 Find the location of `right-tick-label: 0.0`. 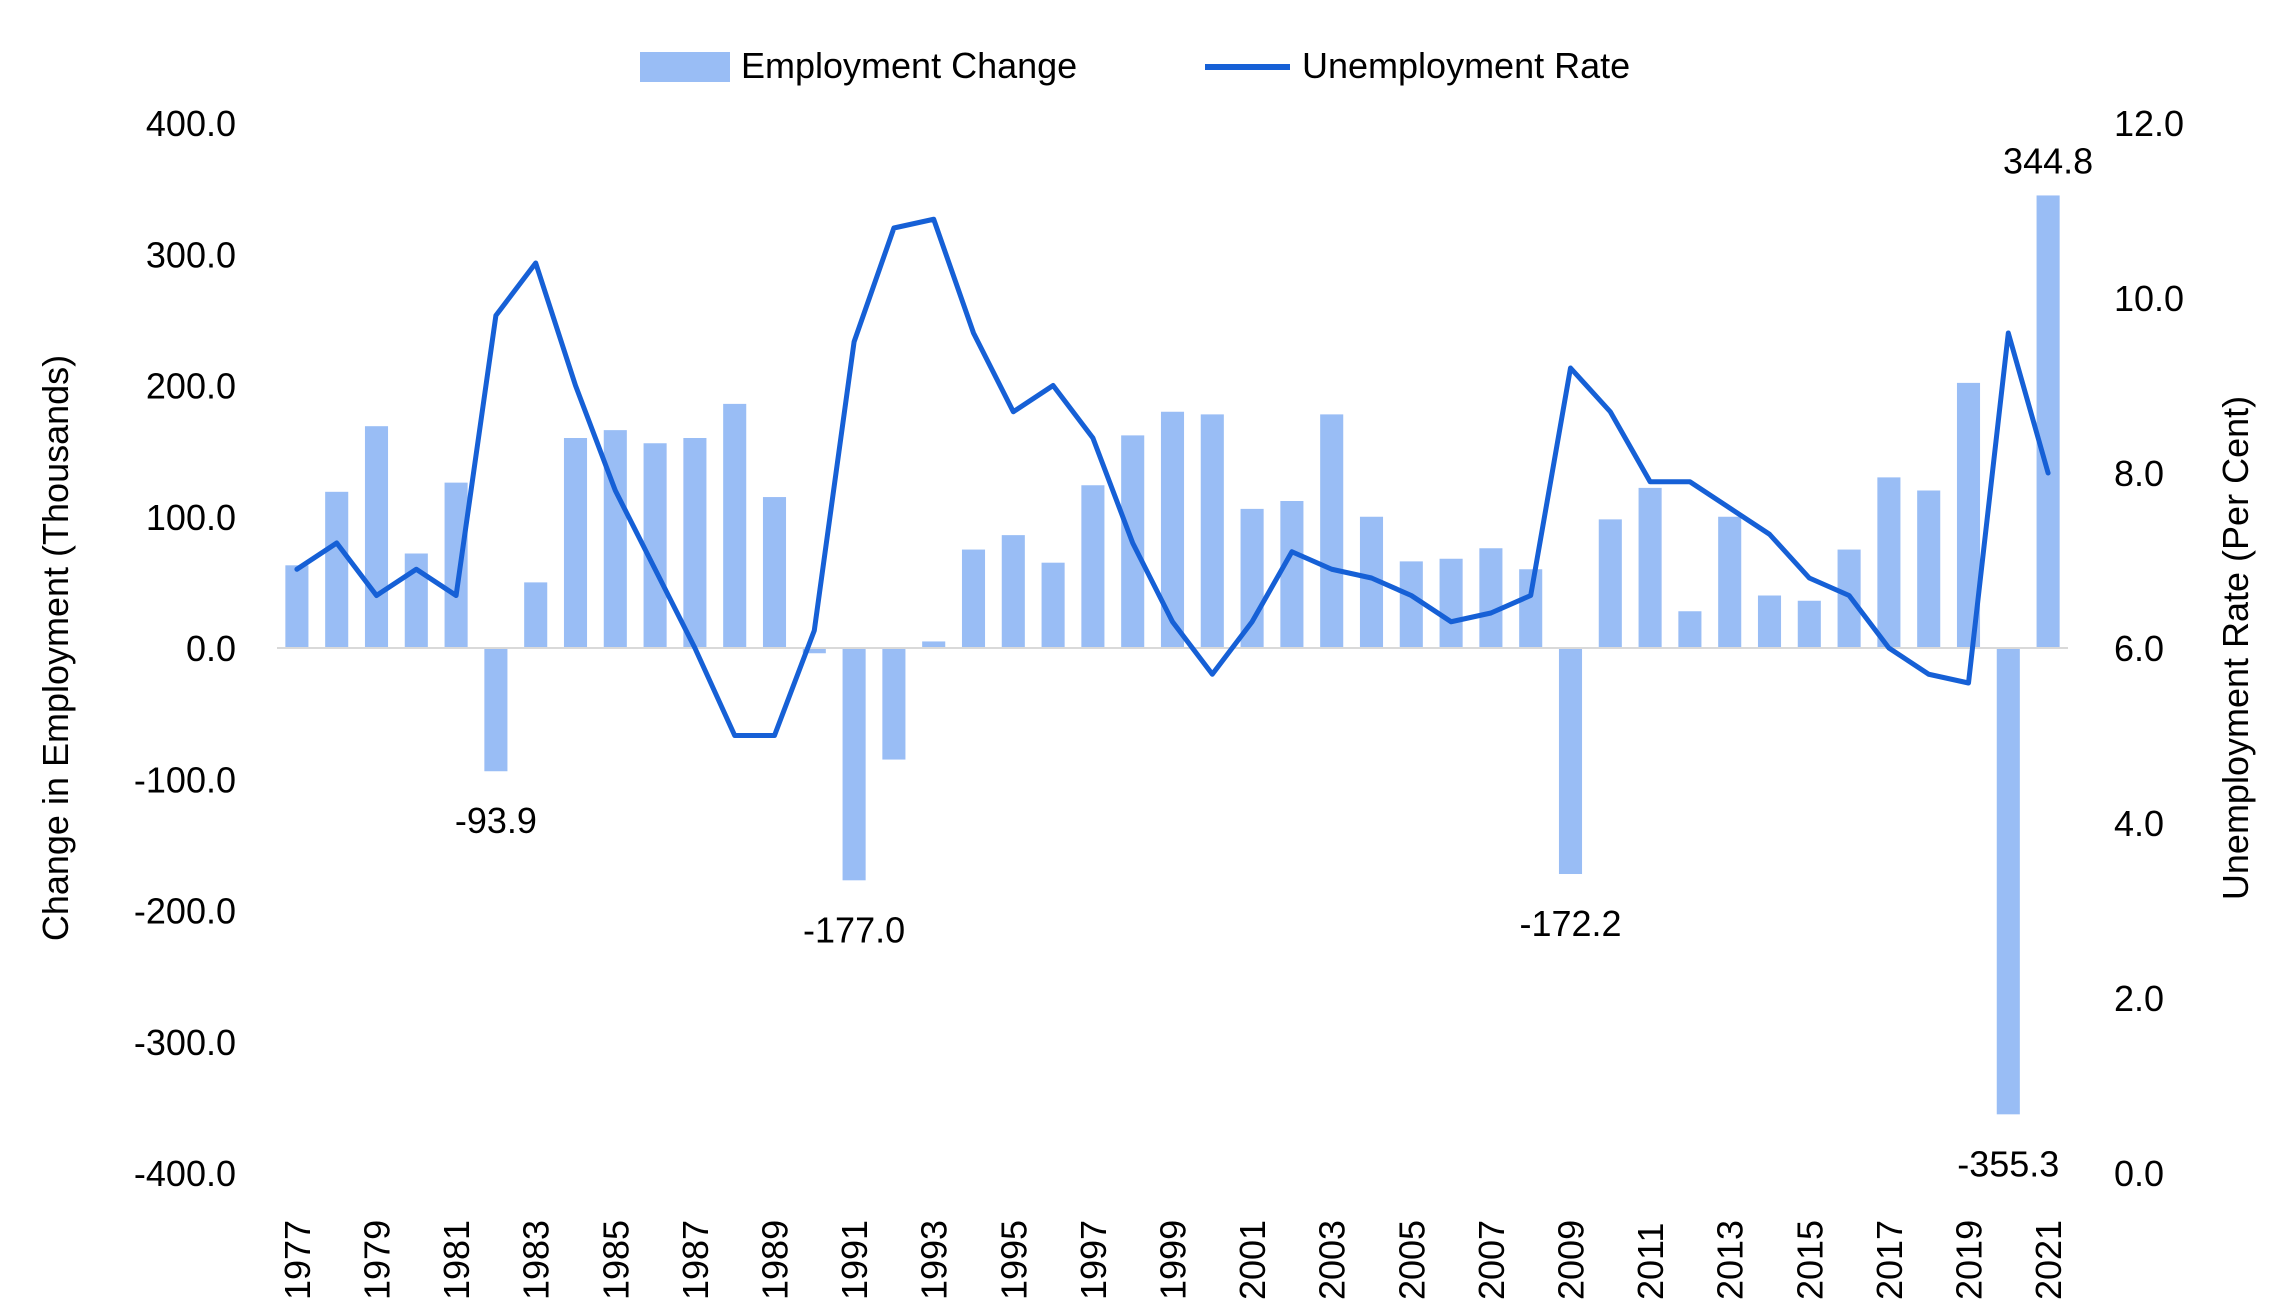

right-tick-label: 0.0 is located at coordinates (2139, 1173).